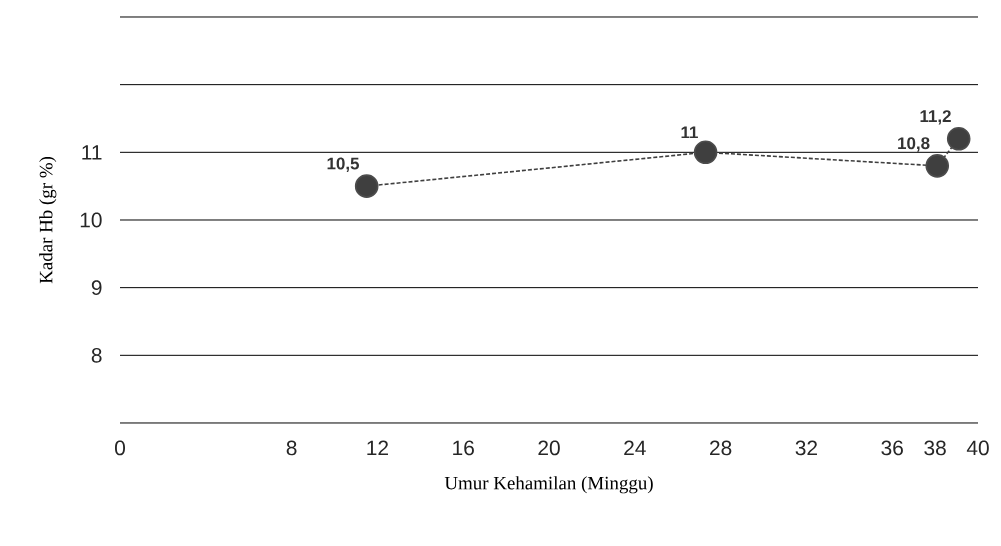 The image size is (1001, 546). Describe the element at coordinates (635, 448) in the screenshot. I see `x-tick-label: 24` at that location.